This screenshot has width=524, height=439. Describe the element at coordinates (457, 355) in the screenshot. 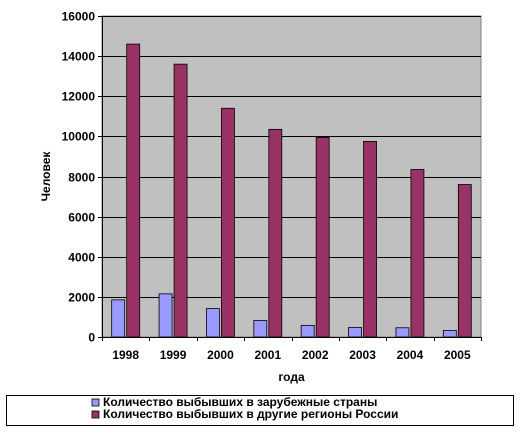

I see `x-tick-label: 2005` at that location.